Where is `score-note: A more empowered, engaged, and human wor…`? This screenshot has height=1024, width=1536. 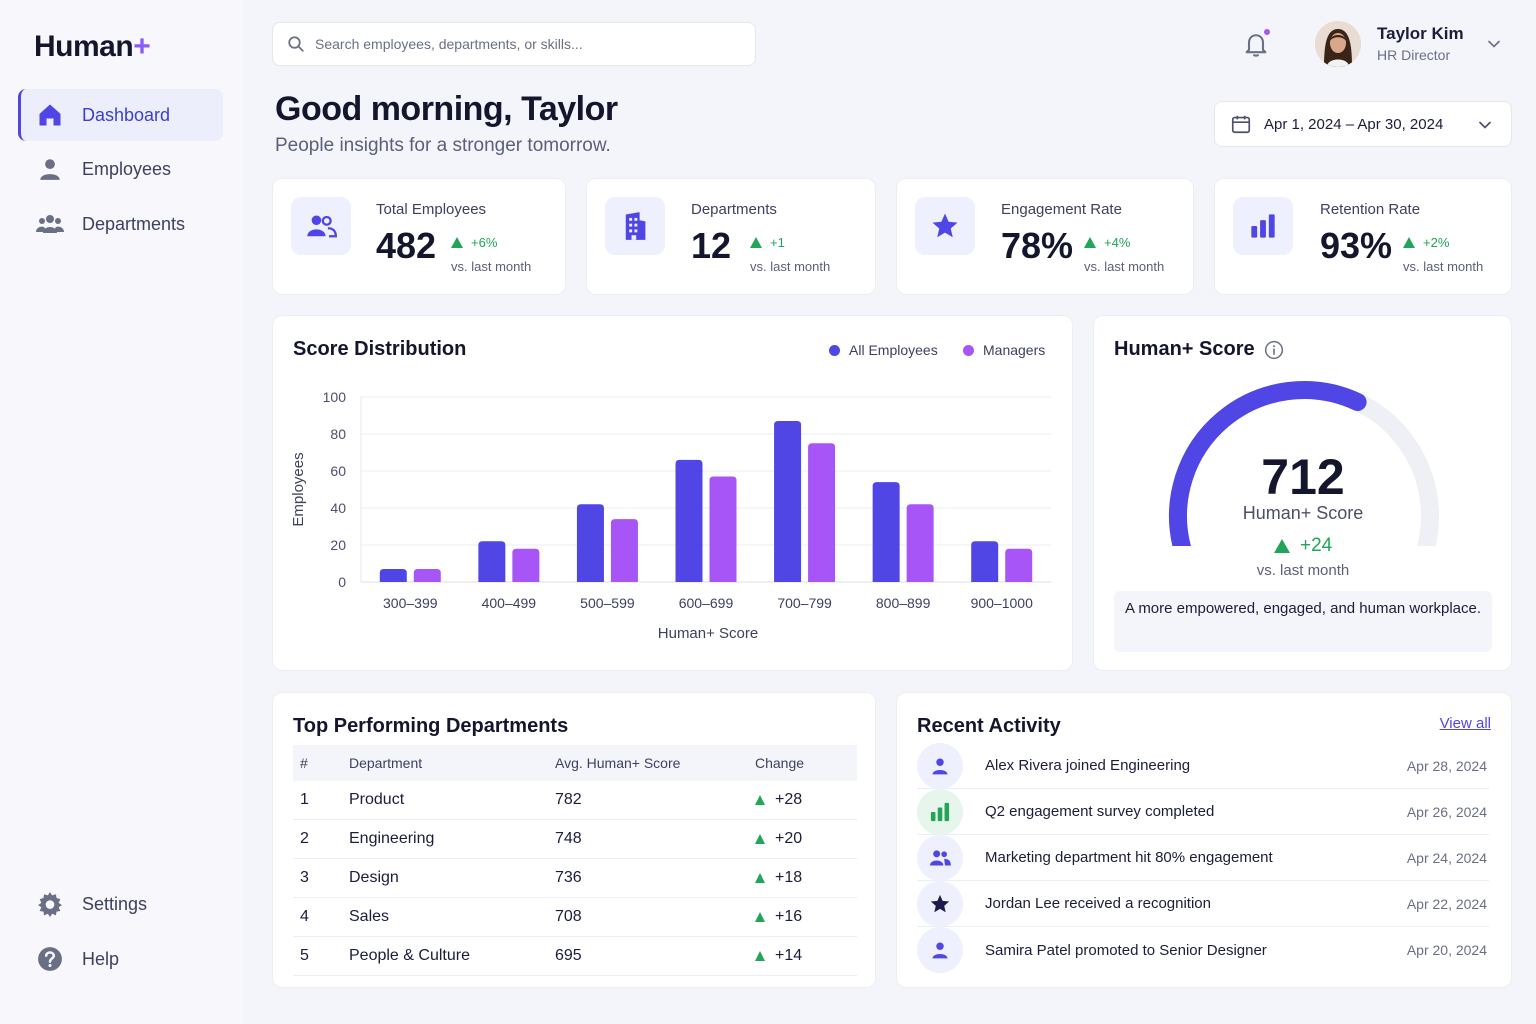 score-note: A more empowered, engaged, and human wor… is located at coordinates (1303, 621).